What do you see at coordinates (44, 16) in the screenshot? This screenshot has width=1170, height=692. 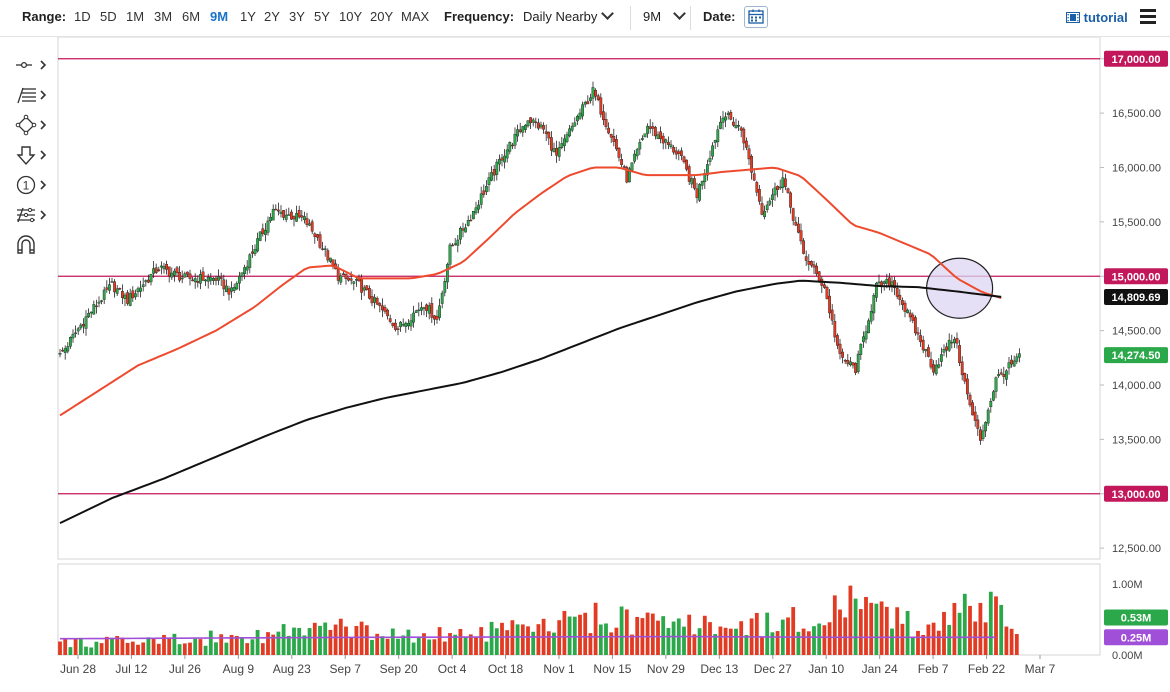 I see `range-label: Range:` at bounding box center [44, 16].